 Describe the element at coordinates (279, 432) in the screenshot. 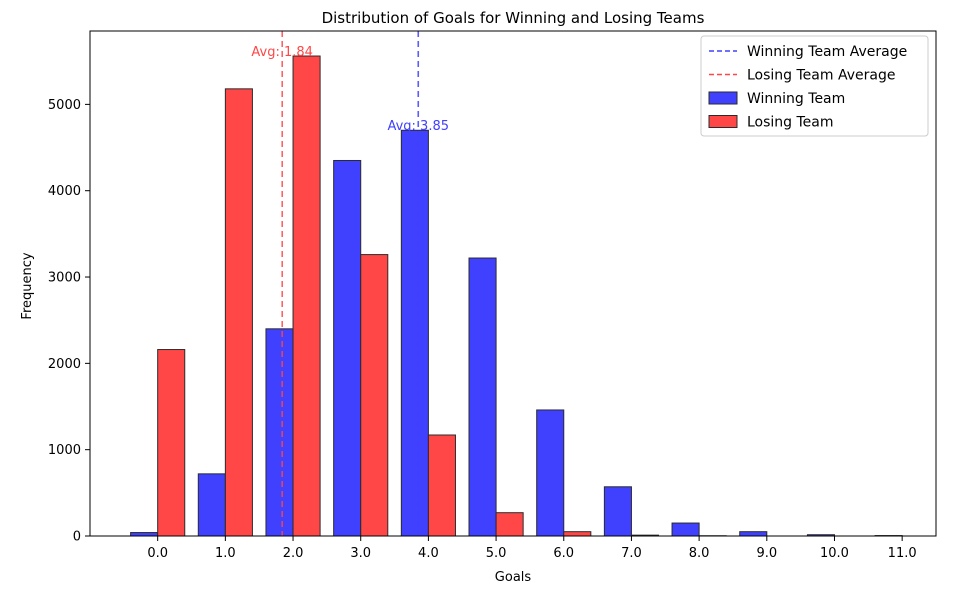

I see `bar-winning-team-2.0` at that location.